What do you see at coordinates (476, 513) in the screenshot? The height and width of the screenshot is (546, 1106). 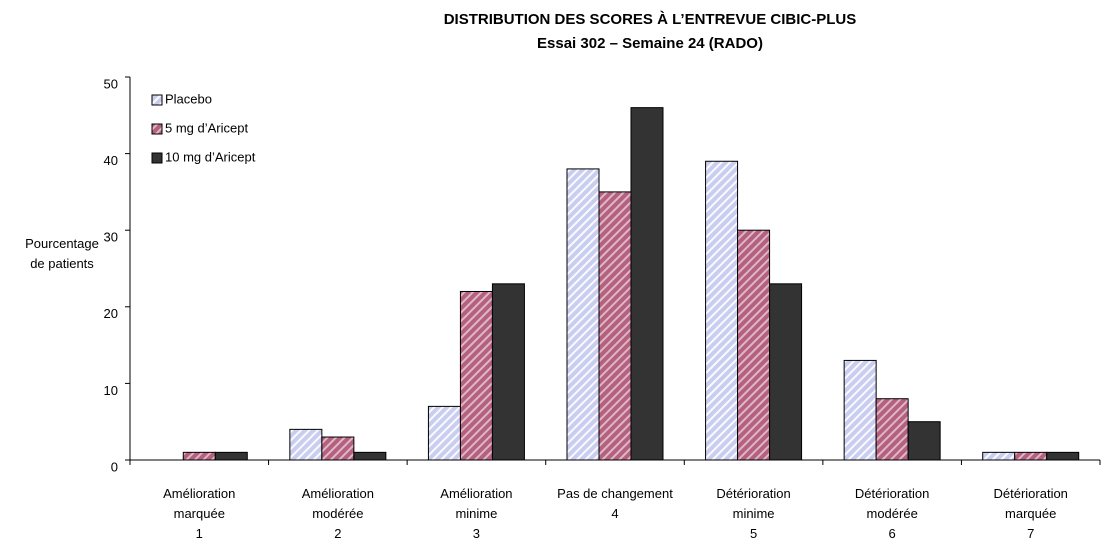 I see `x-tick-label: Amélioration minime 3` at bounding box center [476, 513].